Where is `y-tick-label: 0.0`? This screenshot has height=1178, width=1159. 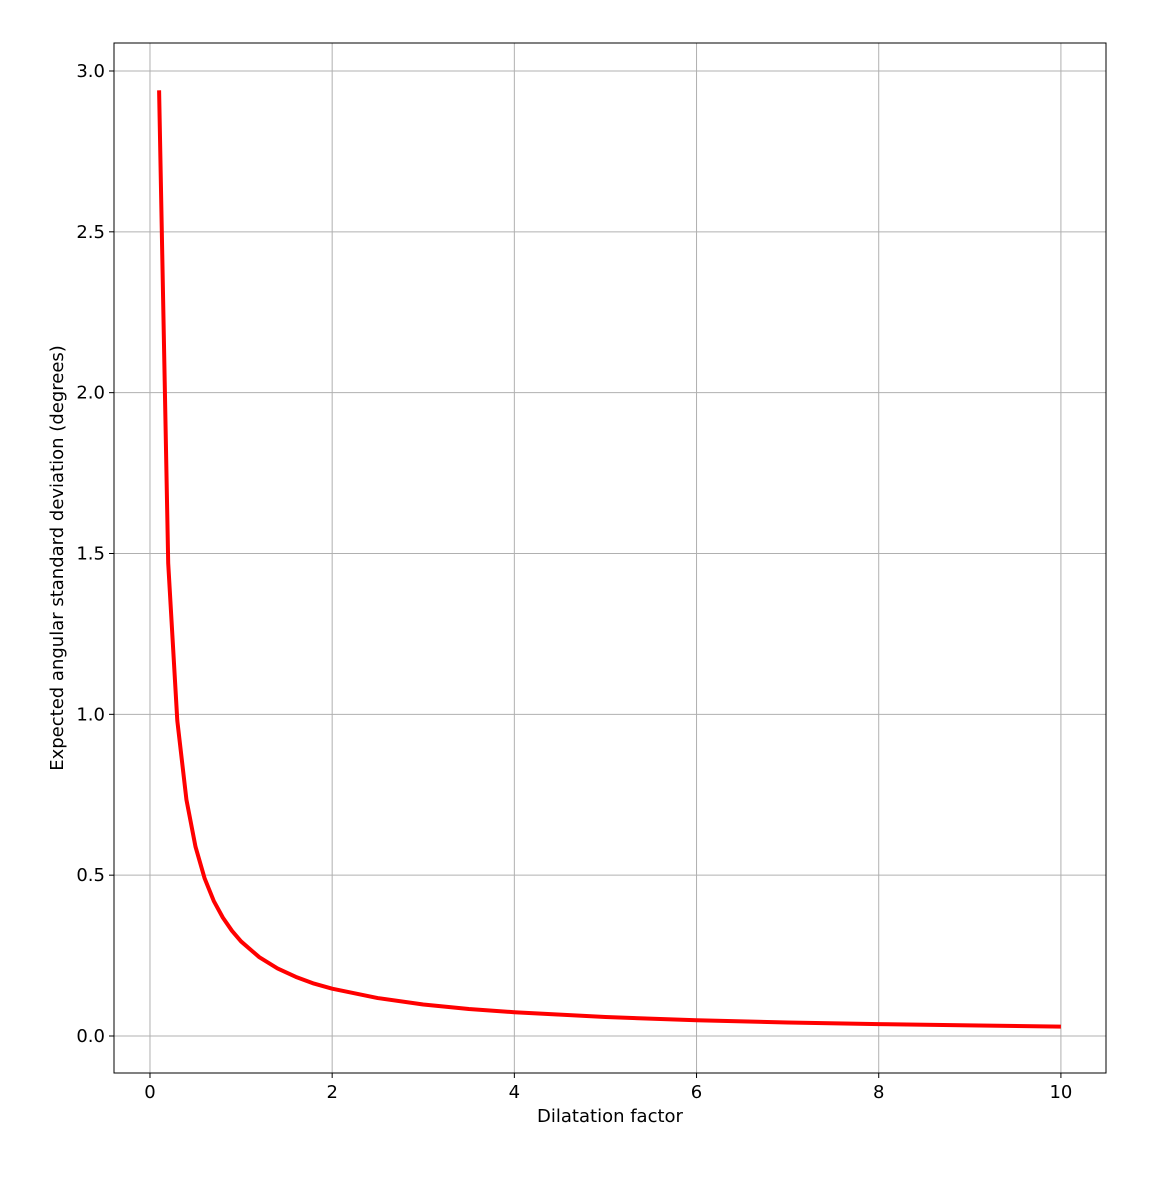 y-tick-label: 0.0 is located at coordinates (90, 1036).